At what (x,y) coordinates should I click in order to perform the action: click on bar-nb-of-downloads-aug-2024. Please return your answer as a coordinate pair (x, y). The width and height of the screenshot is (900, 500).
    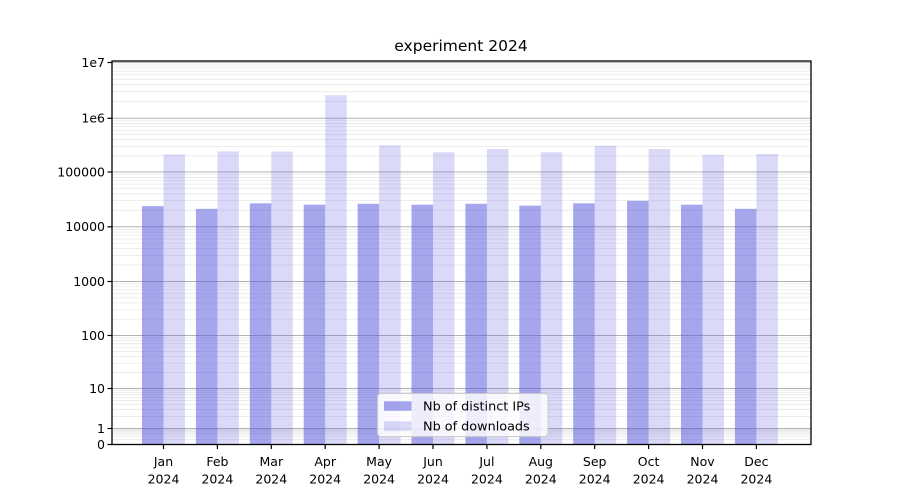
    Looking at the image, I should click on (551, 298).